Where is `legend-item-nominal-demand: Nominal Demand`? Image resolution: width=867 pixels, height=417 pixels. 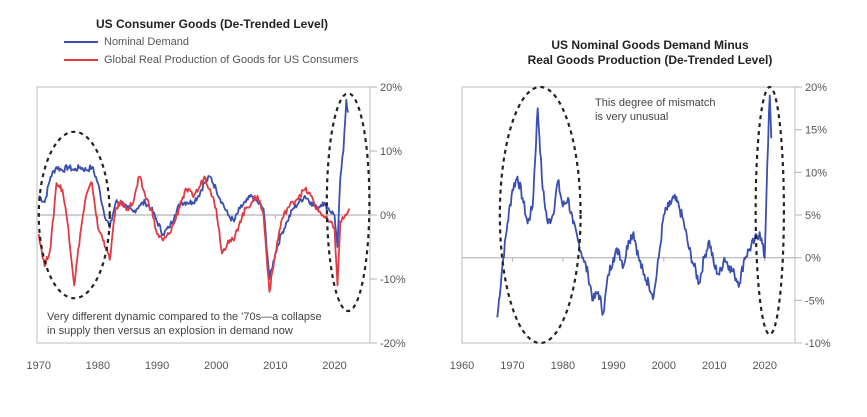 legend-item-nominal-demand: Nominal Demand is located at coordinates (126, 42).